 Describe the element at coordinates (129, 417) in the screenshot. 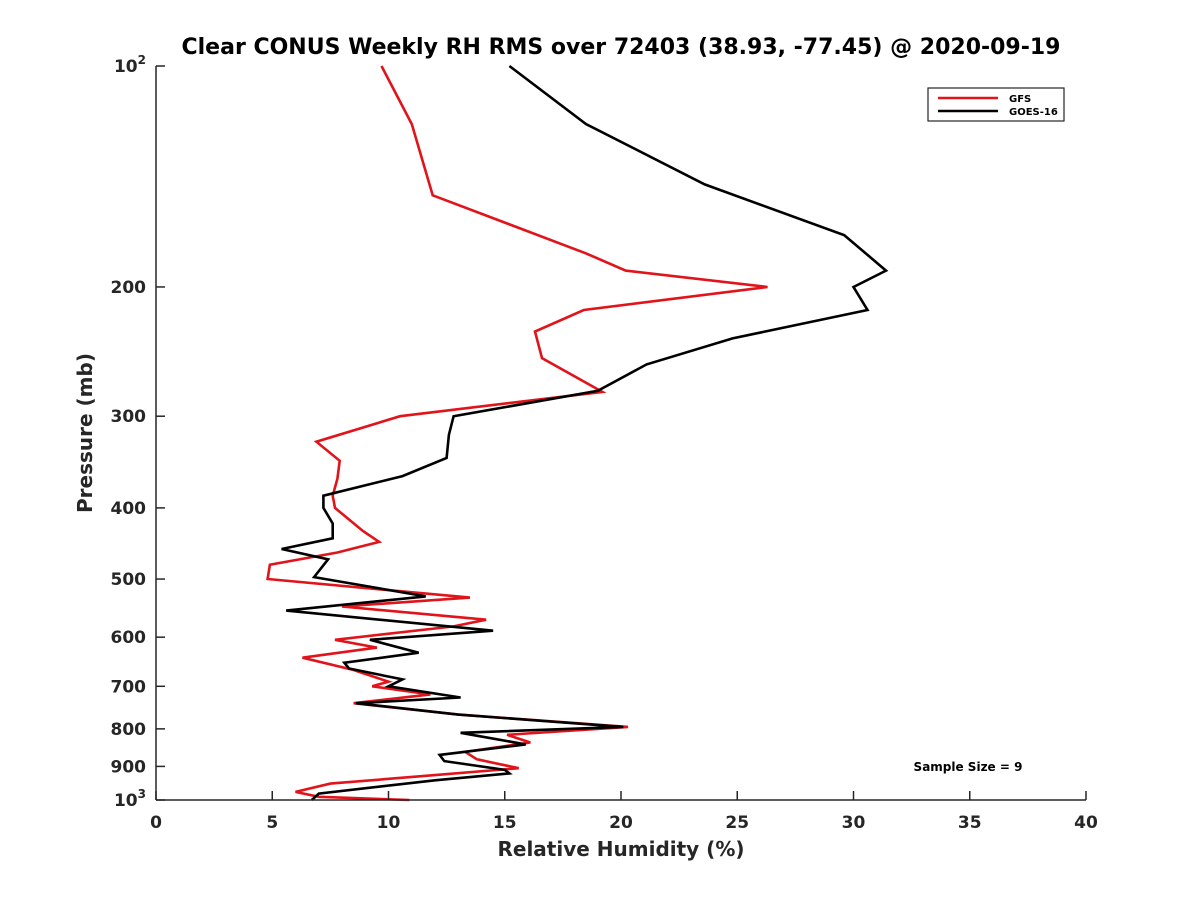

I see `y-tick-label: 300` at that location.